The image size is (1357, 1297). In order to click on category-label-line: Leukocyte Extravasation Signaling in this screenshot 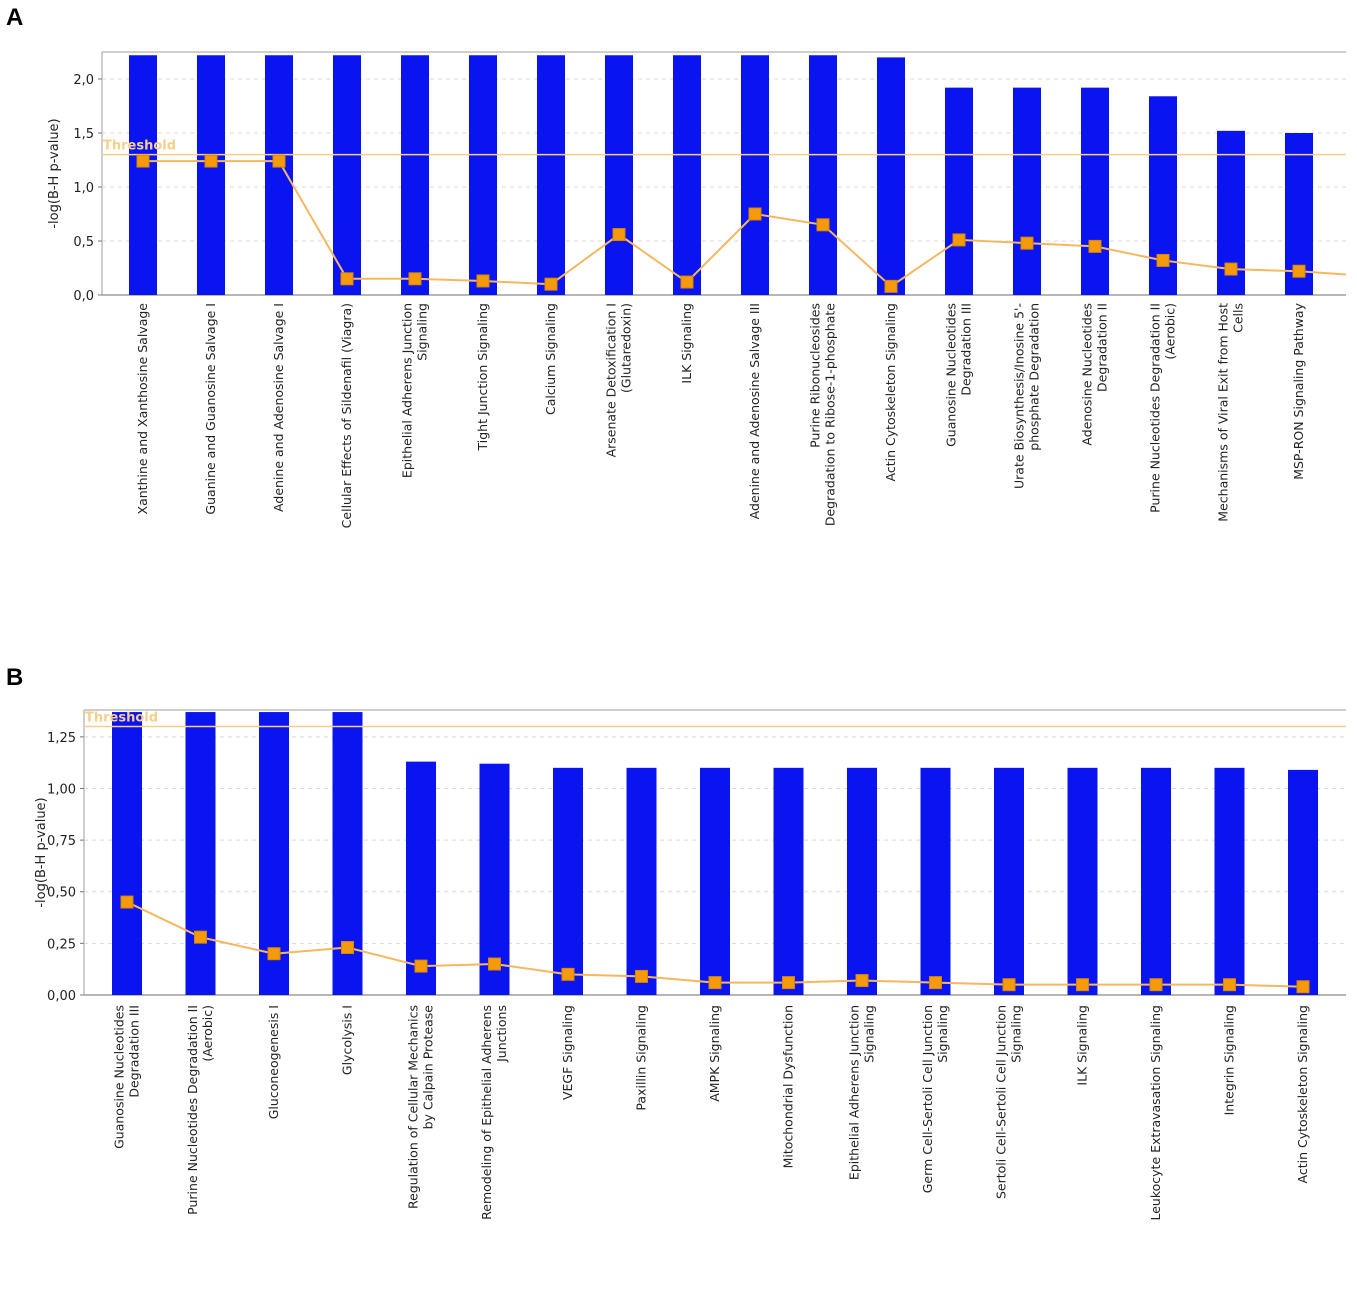, I will do `click(1155, 1113)`.